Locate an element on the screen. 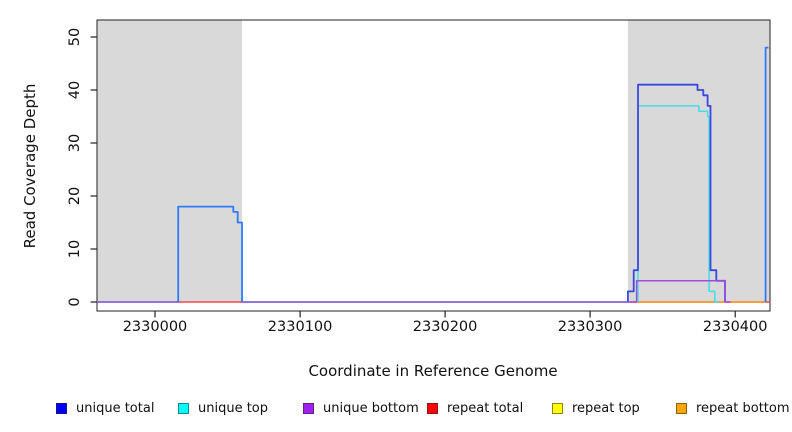  series-path-unique-total-right-spike is located at coordinates (766, 174).